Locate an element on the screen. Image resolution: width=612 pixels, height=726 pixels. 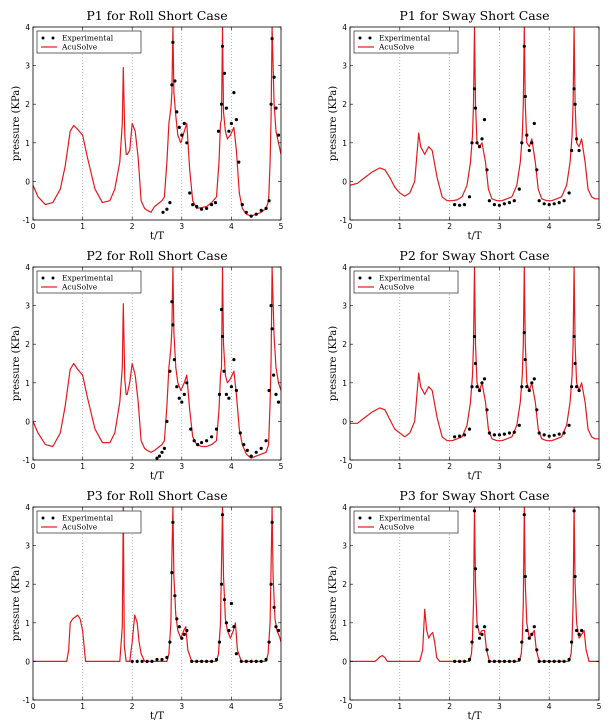
y-tick-label: 4 is located at coordinates (344, 267).